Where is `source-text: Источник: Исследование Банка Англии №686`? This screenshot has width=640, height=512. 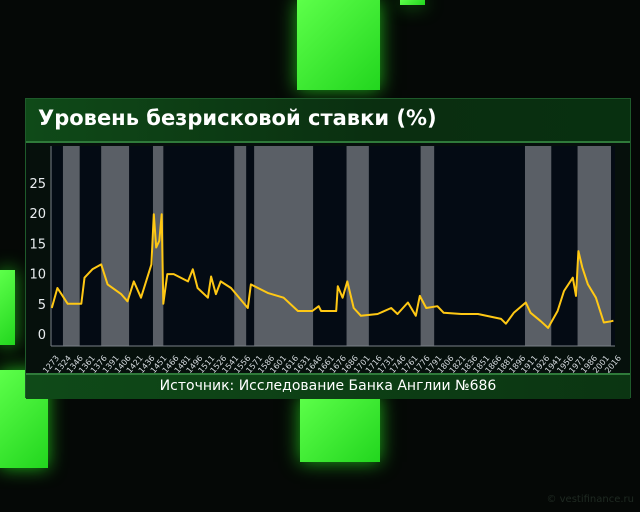
source-text: Источник: Исследование Банка Англии №686 is located at coordinates (328, 386).